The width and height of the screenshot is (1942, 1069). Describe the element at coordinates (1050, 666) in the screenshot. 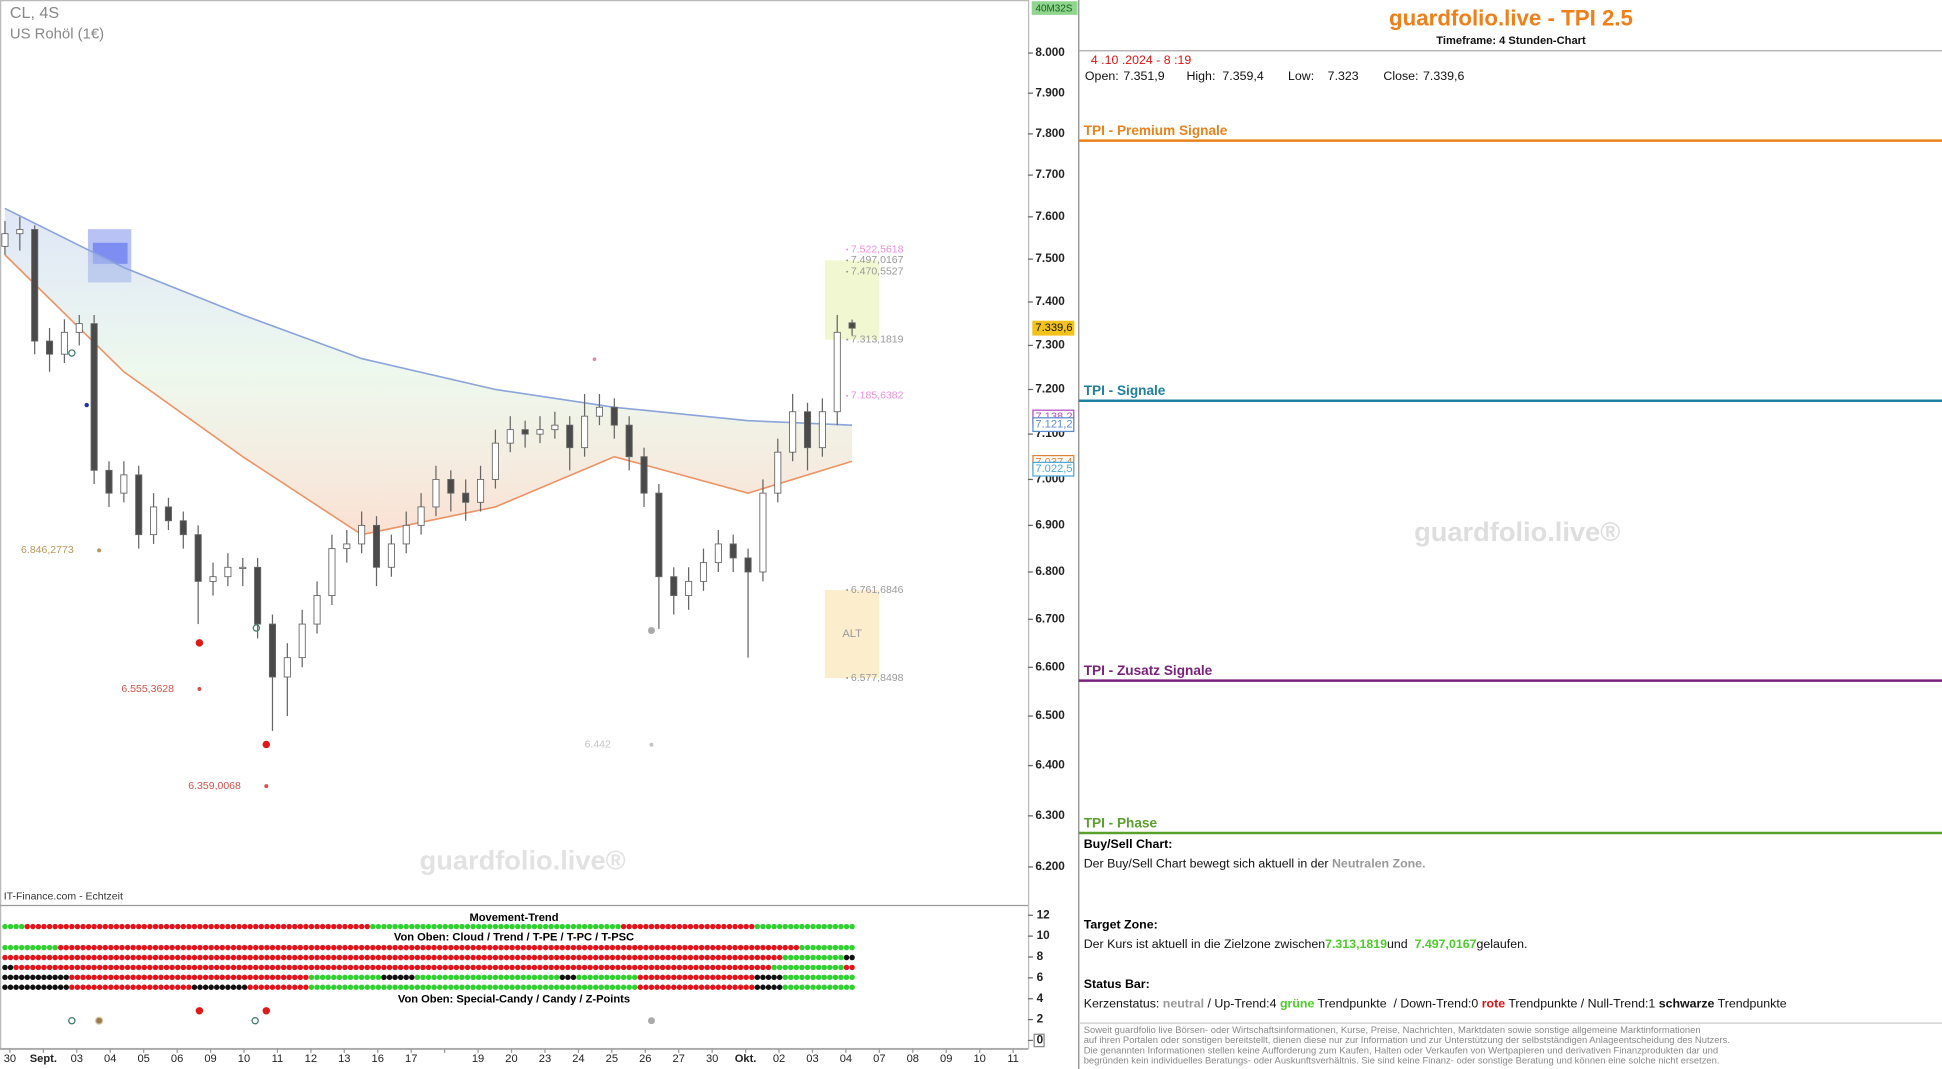

I see `y-tick-label: 6.600` at that location.